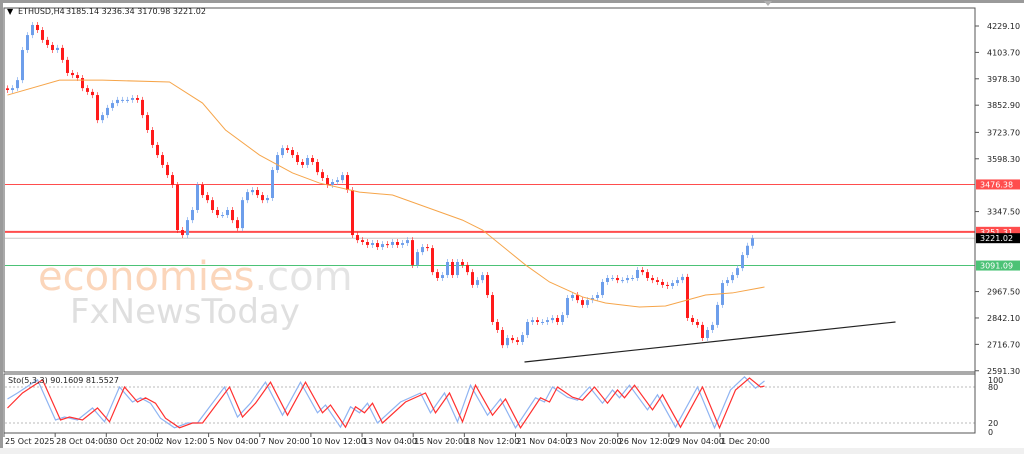 This screenshot has width=1024, height=454. What do you see at coordinates (697, 441) in the screenshot?
I see `time-tick-label: 29 Nov 04:00` at bounding box center [697, 441].